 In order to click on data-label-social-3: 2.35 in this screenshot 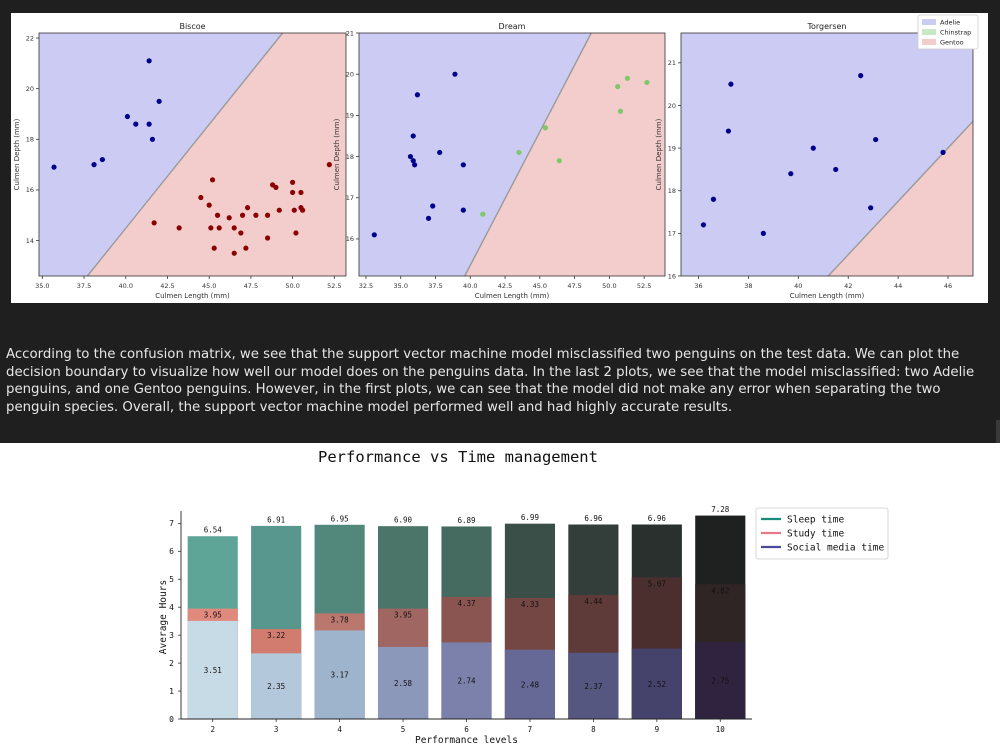, I will do `click(276, 686)`.